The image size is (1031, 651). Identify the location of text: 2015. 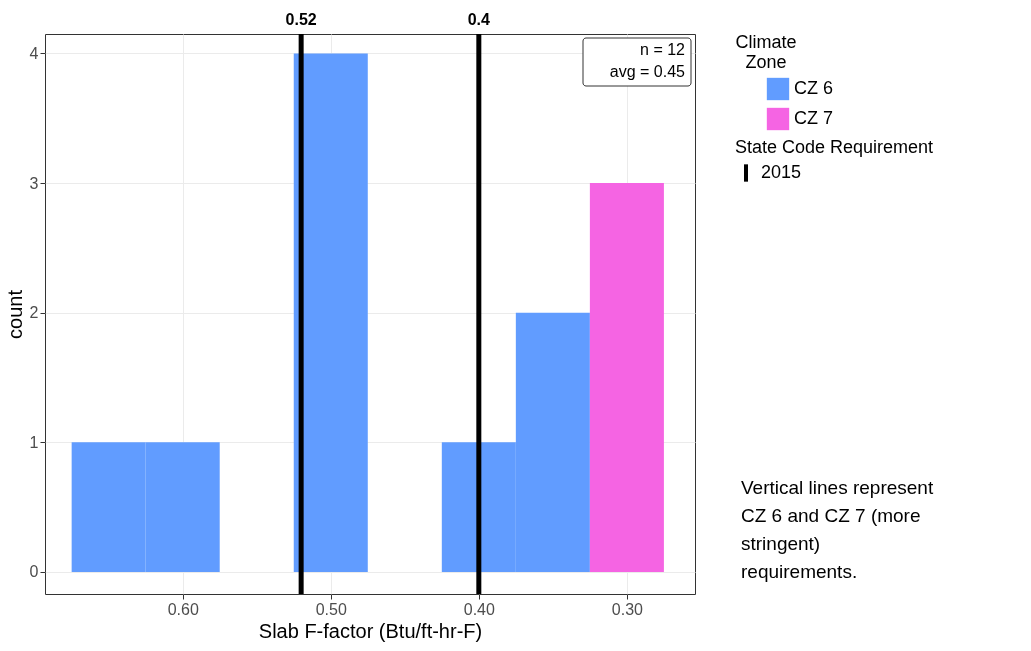
(781, 172).